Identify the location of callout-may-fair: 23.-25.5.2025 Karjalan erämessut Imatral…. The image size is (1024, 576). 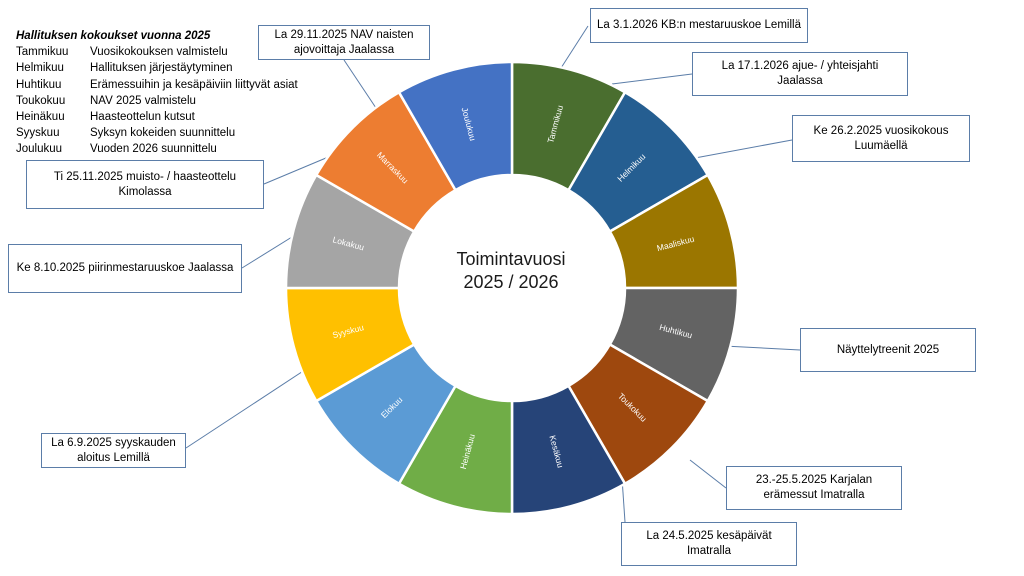
(814, 488).